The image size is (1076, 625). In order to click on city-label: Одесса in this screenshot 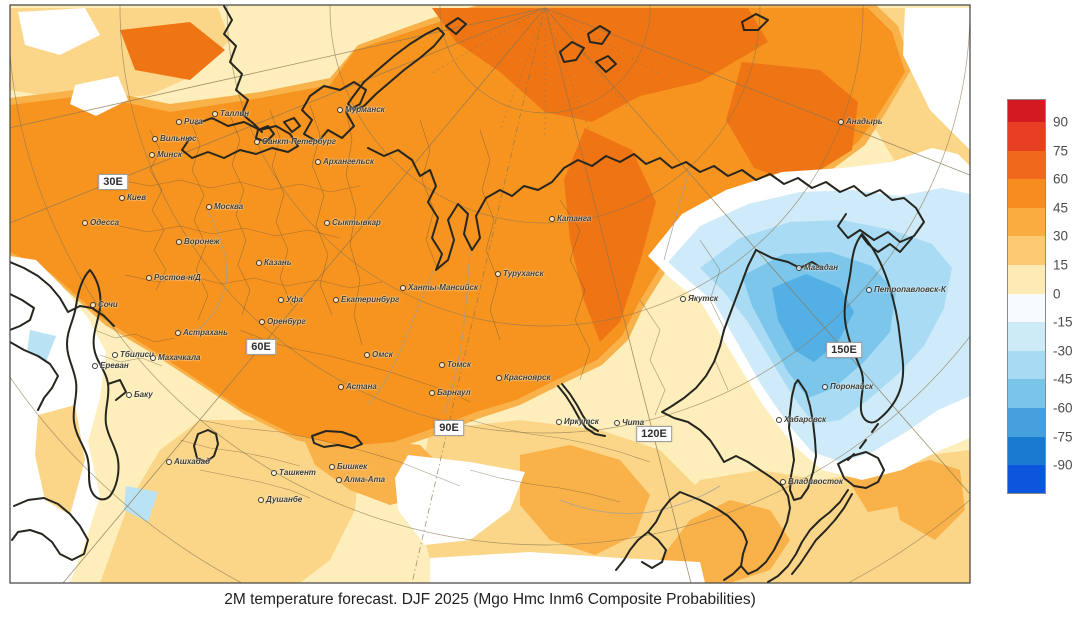, I will do `click(100, 223)`.